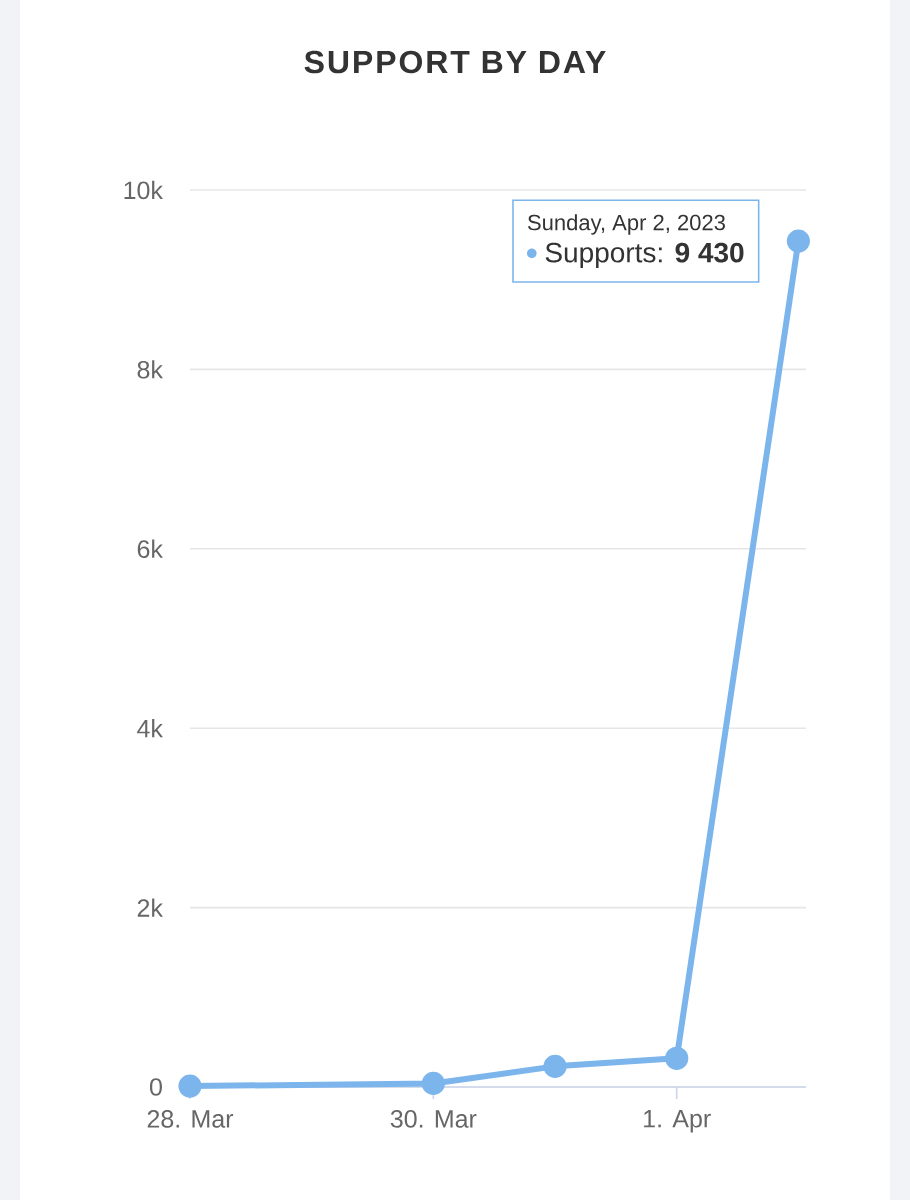 This screenshot has height=1200, width=910. What do you see at coordinates (433, 1119) in the screenshot?
I see `x-tick-label: 30. Mar` at bounding box center [433, 1119].